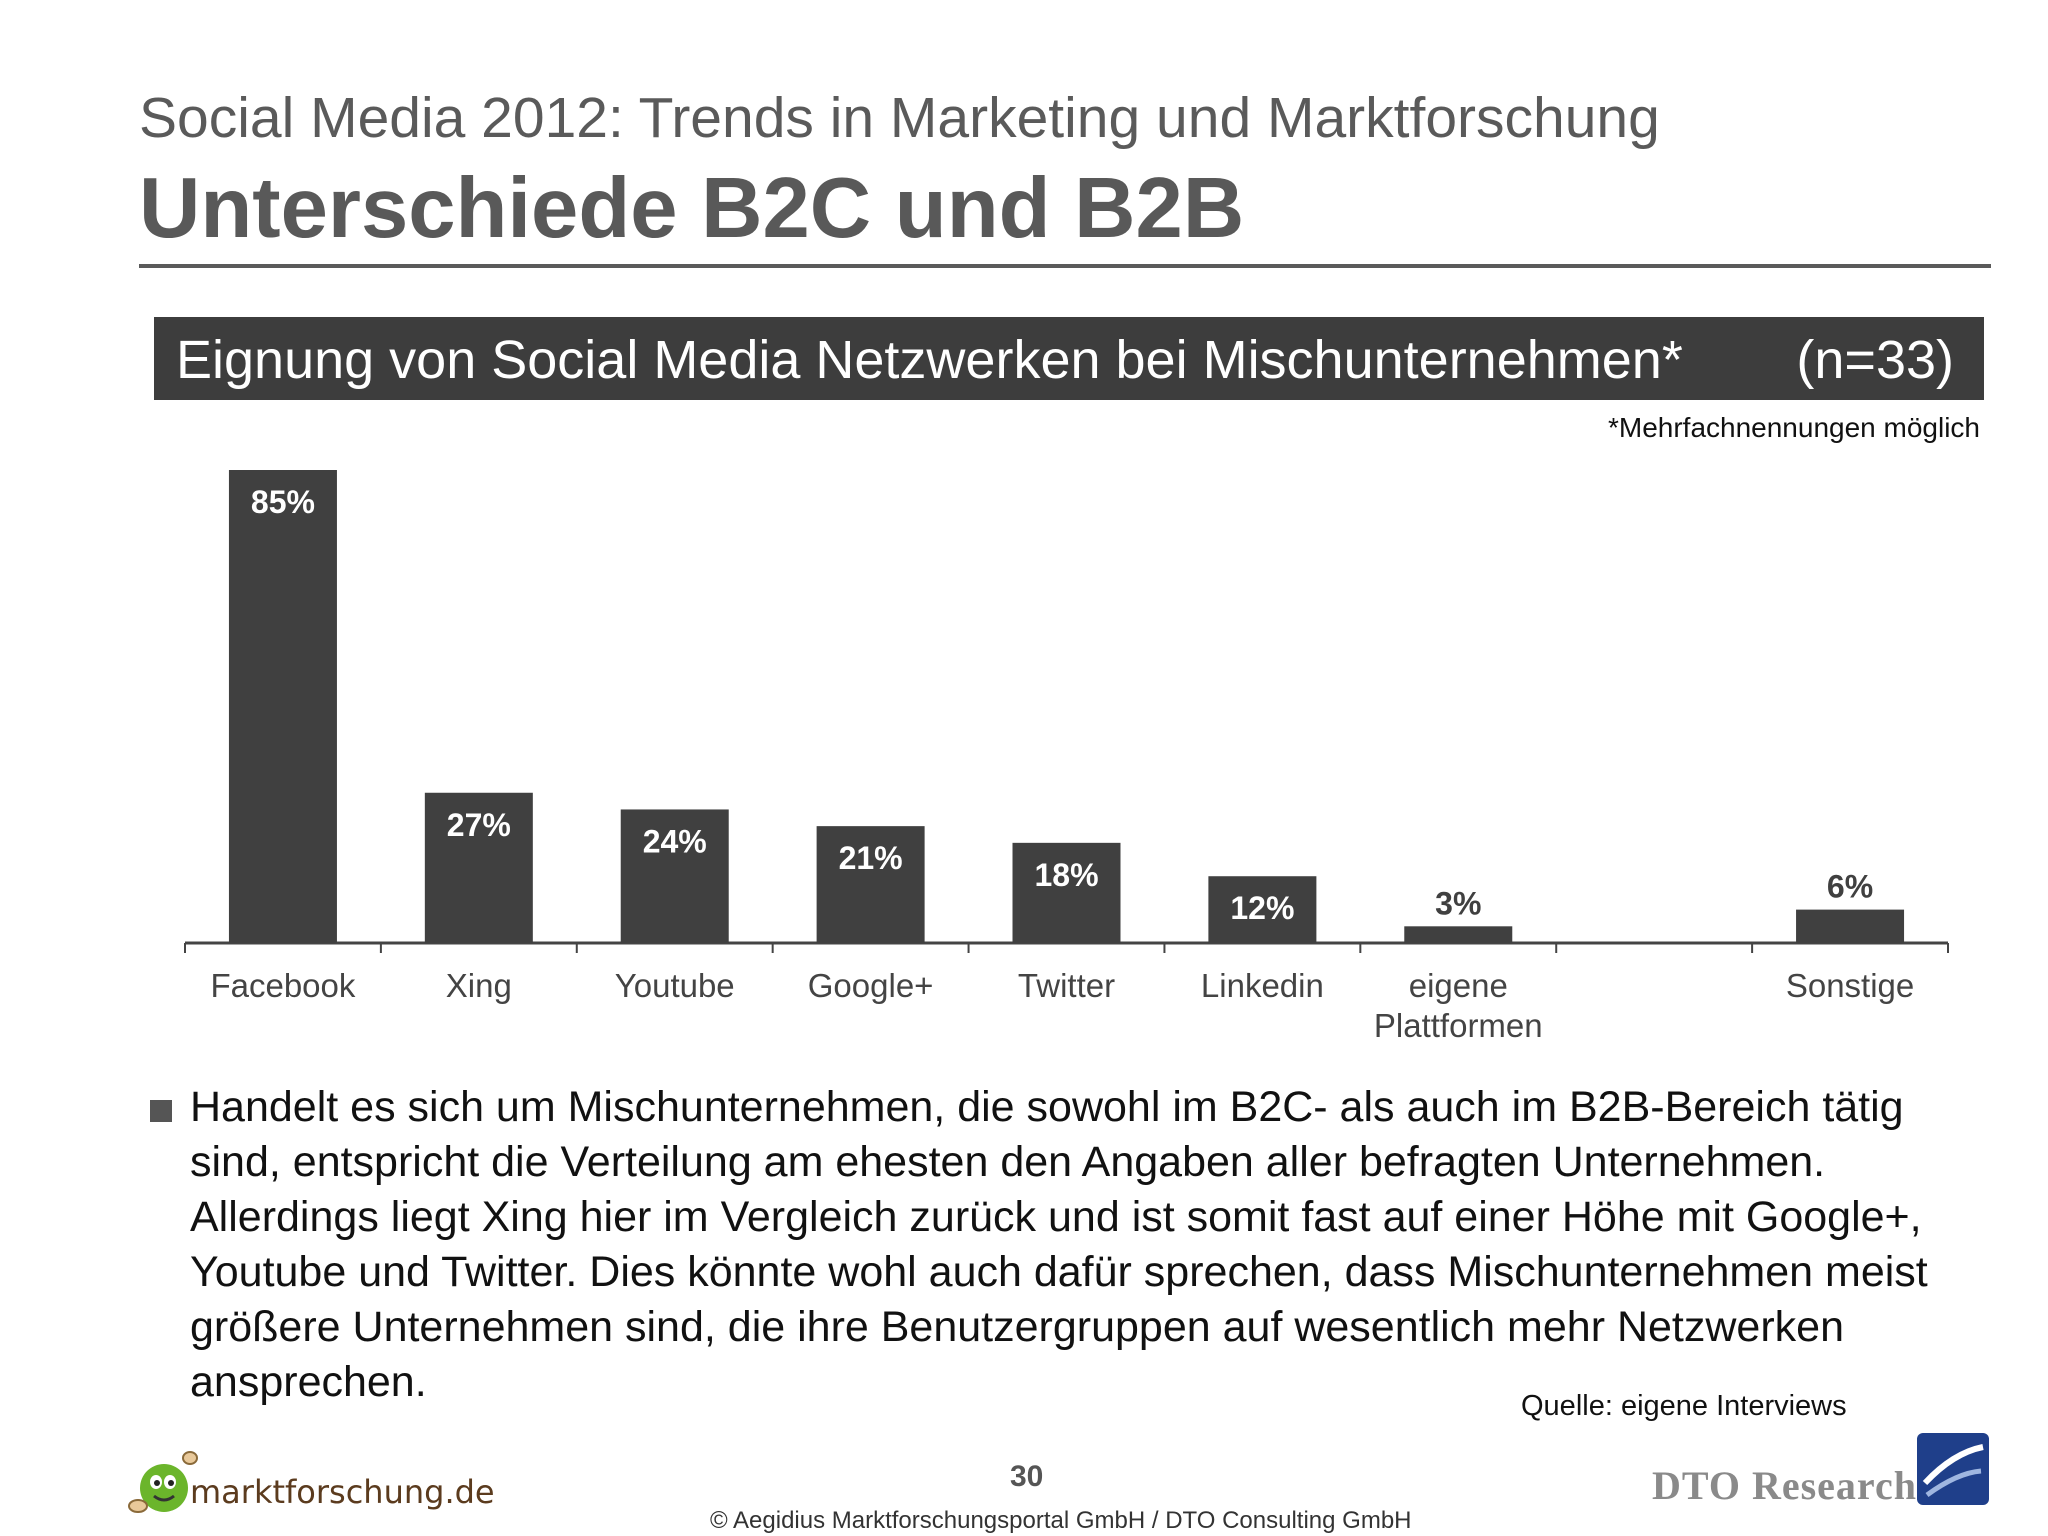 The height and width of the screenshot is (1536, 2048). Describe the element at coordinates (1875, 360) in the screenshot. I see `sample-size: (n=33)` at that location.